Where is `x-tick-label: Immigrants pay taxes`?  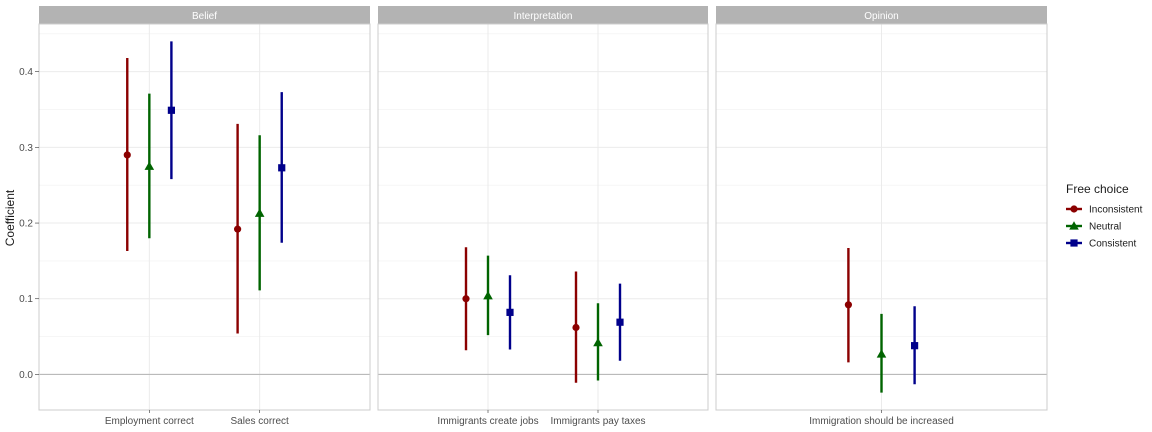
x-tick-label: Immigrants pay taxes is located at coordinates (597, 421).